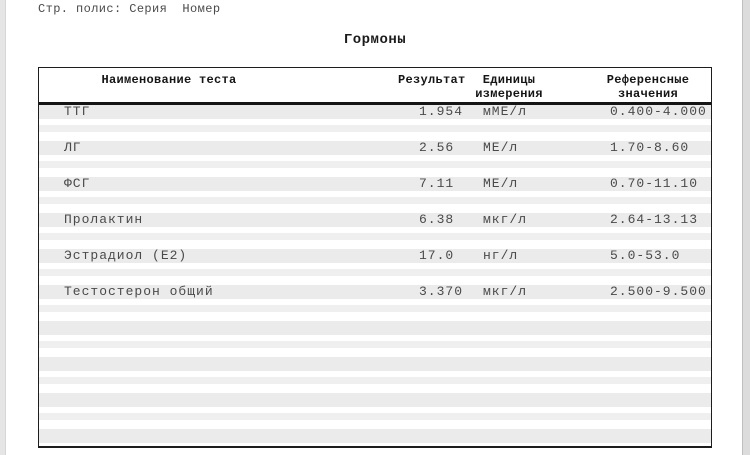 This screenshot has height=455, width=750. Describe the element at coordinates (441, 111) in the screenshot. I see `cell-result: 1.954` at that location.